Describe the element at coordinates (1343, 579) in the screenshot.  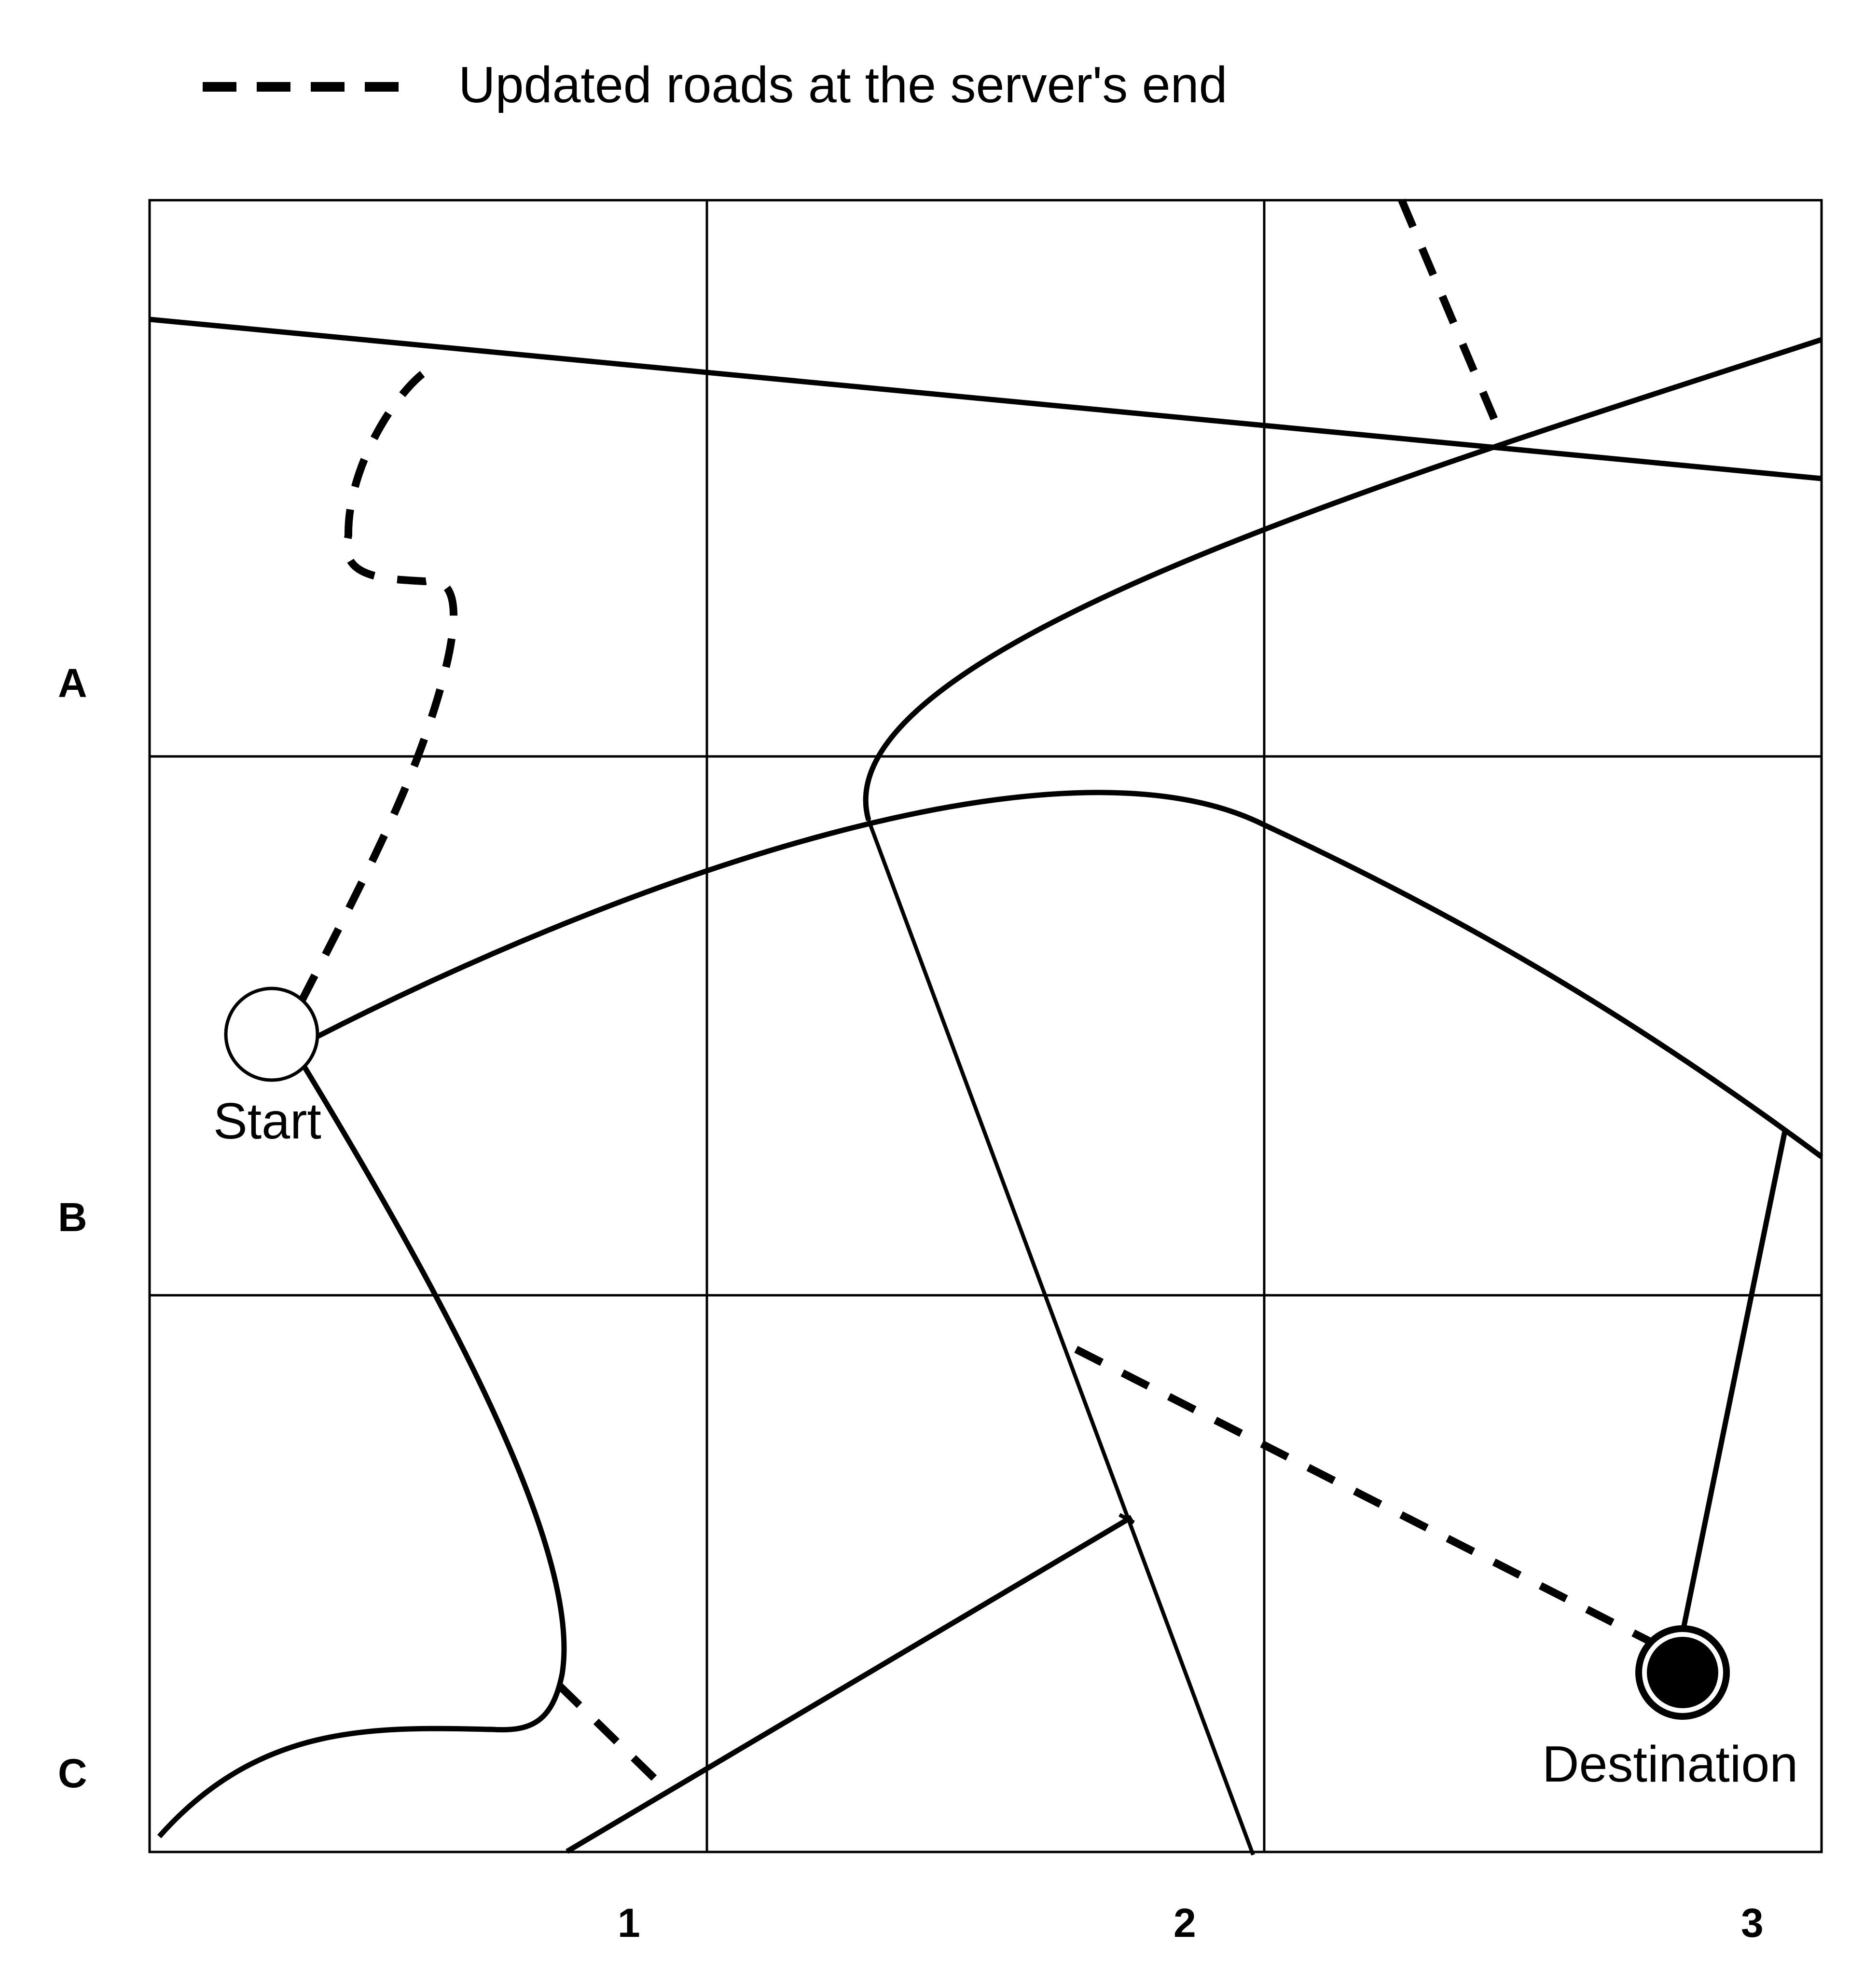
I see `road-loop-from-right` at that location.